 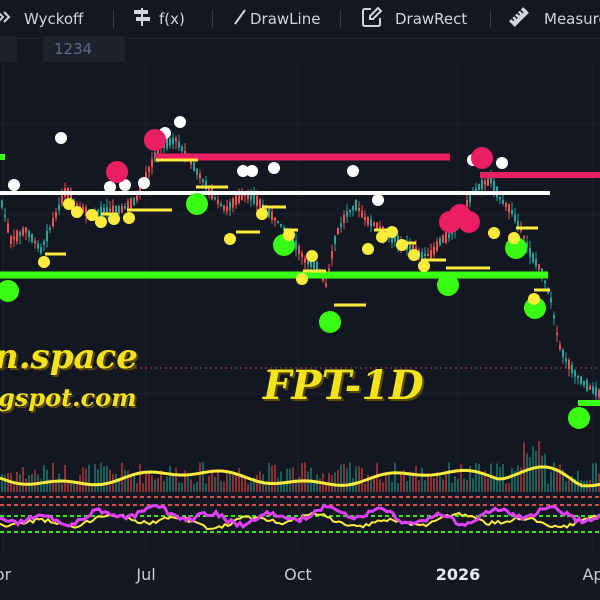 I want to click on fx-button: f(x), so click(x=158, y=19).